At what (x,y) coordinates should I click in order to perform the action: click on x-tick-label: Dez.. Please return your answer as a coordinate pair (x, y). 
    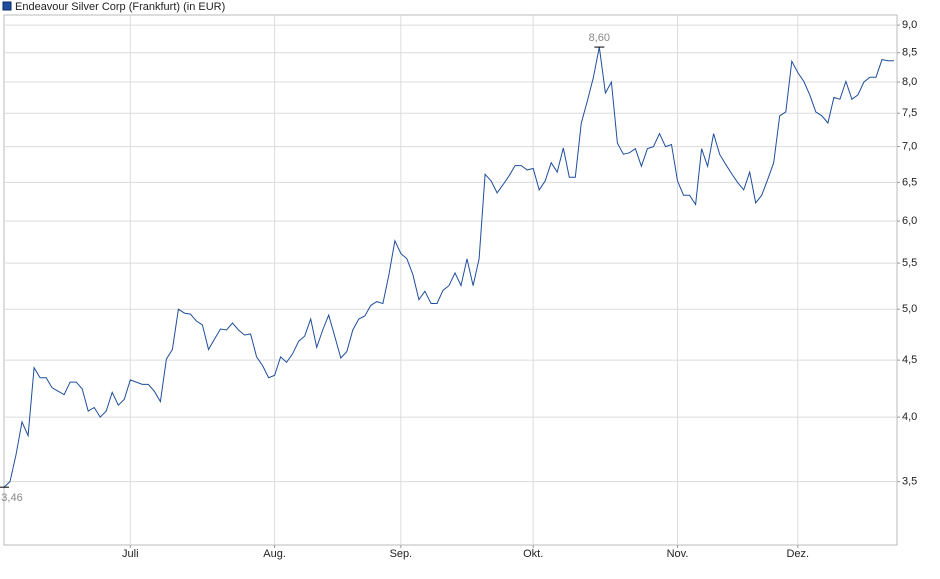
    Looking at the image, I should click on (797, 554).